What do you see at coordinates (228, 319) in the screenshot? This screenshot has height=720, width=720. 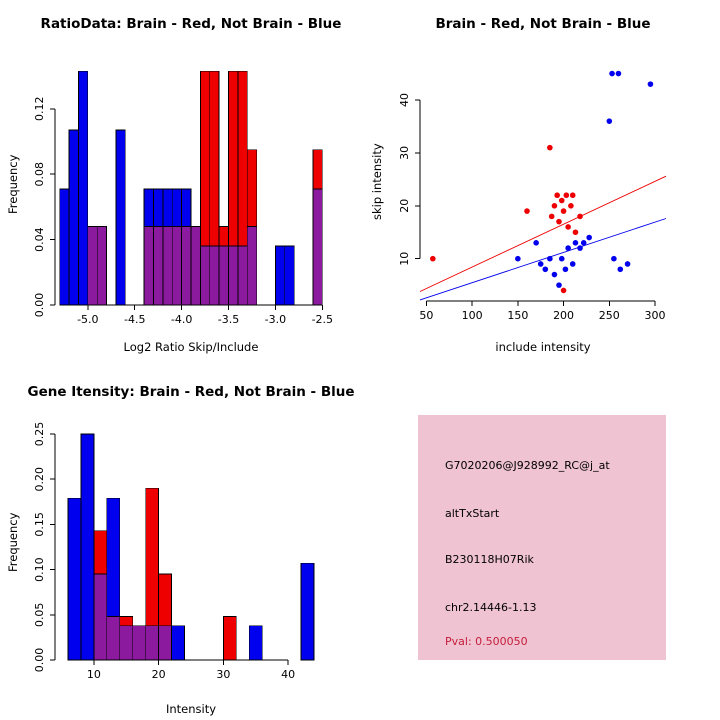 I see `svg-text: -3.5` at bounding box center [228, 319].